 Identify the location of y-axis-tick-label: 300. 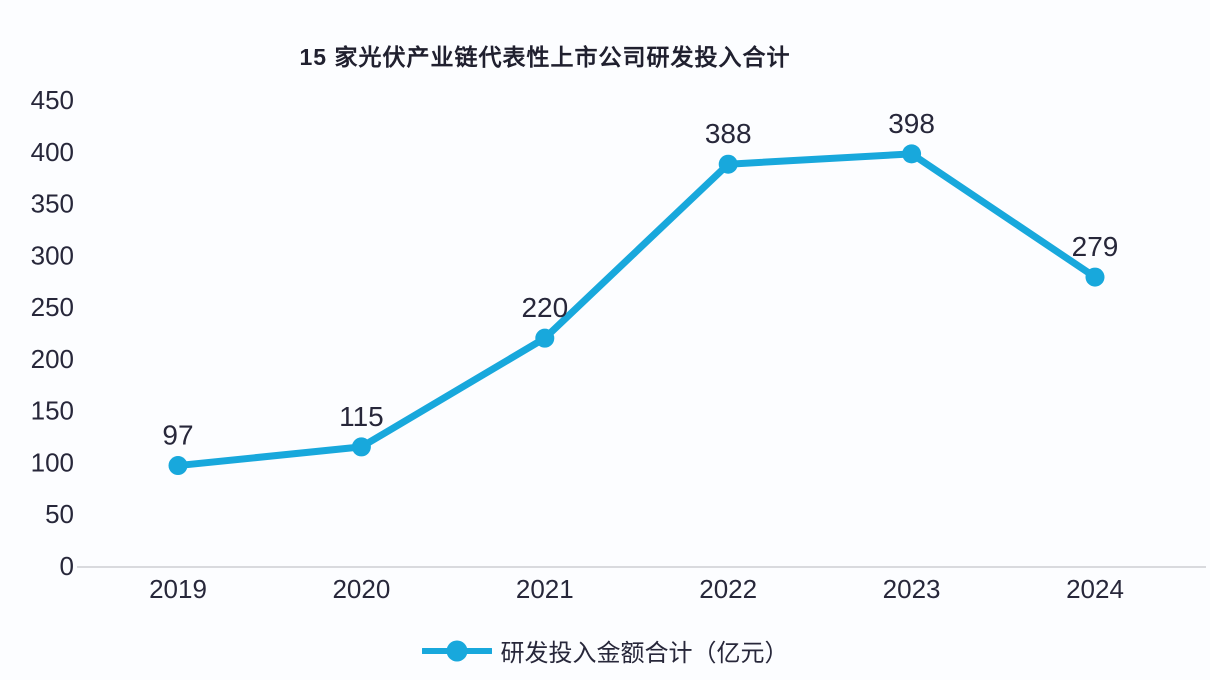
(52, 255).